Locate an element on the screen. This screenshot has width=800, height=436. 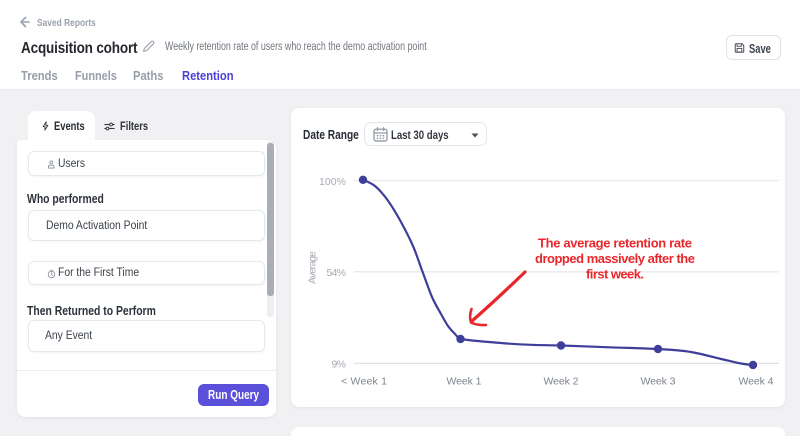
svg-text: The average retention rate is located at coordinates (615, 243).